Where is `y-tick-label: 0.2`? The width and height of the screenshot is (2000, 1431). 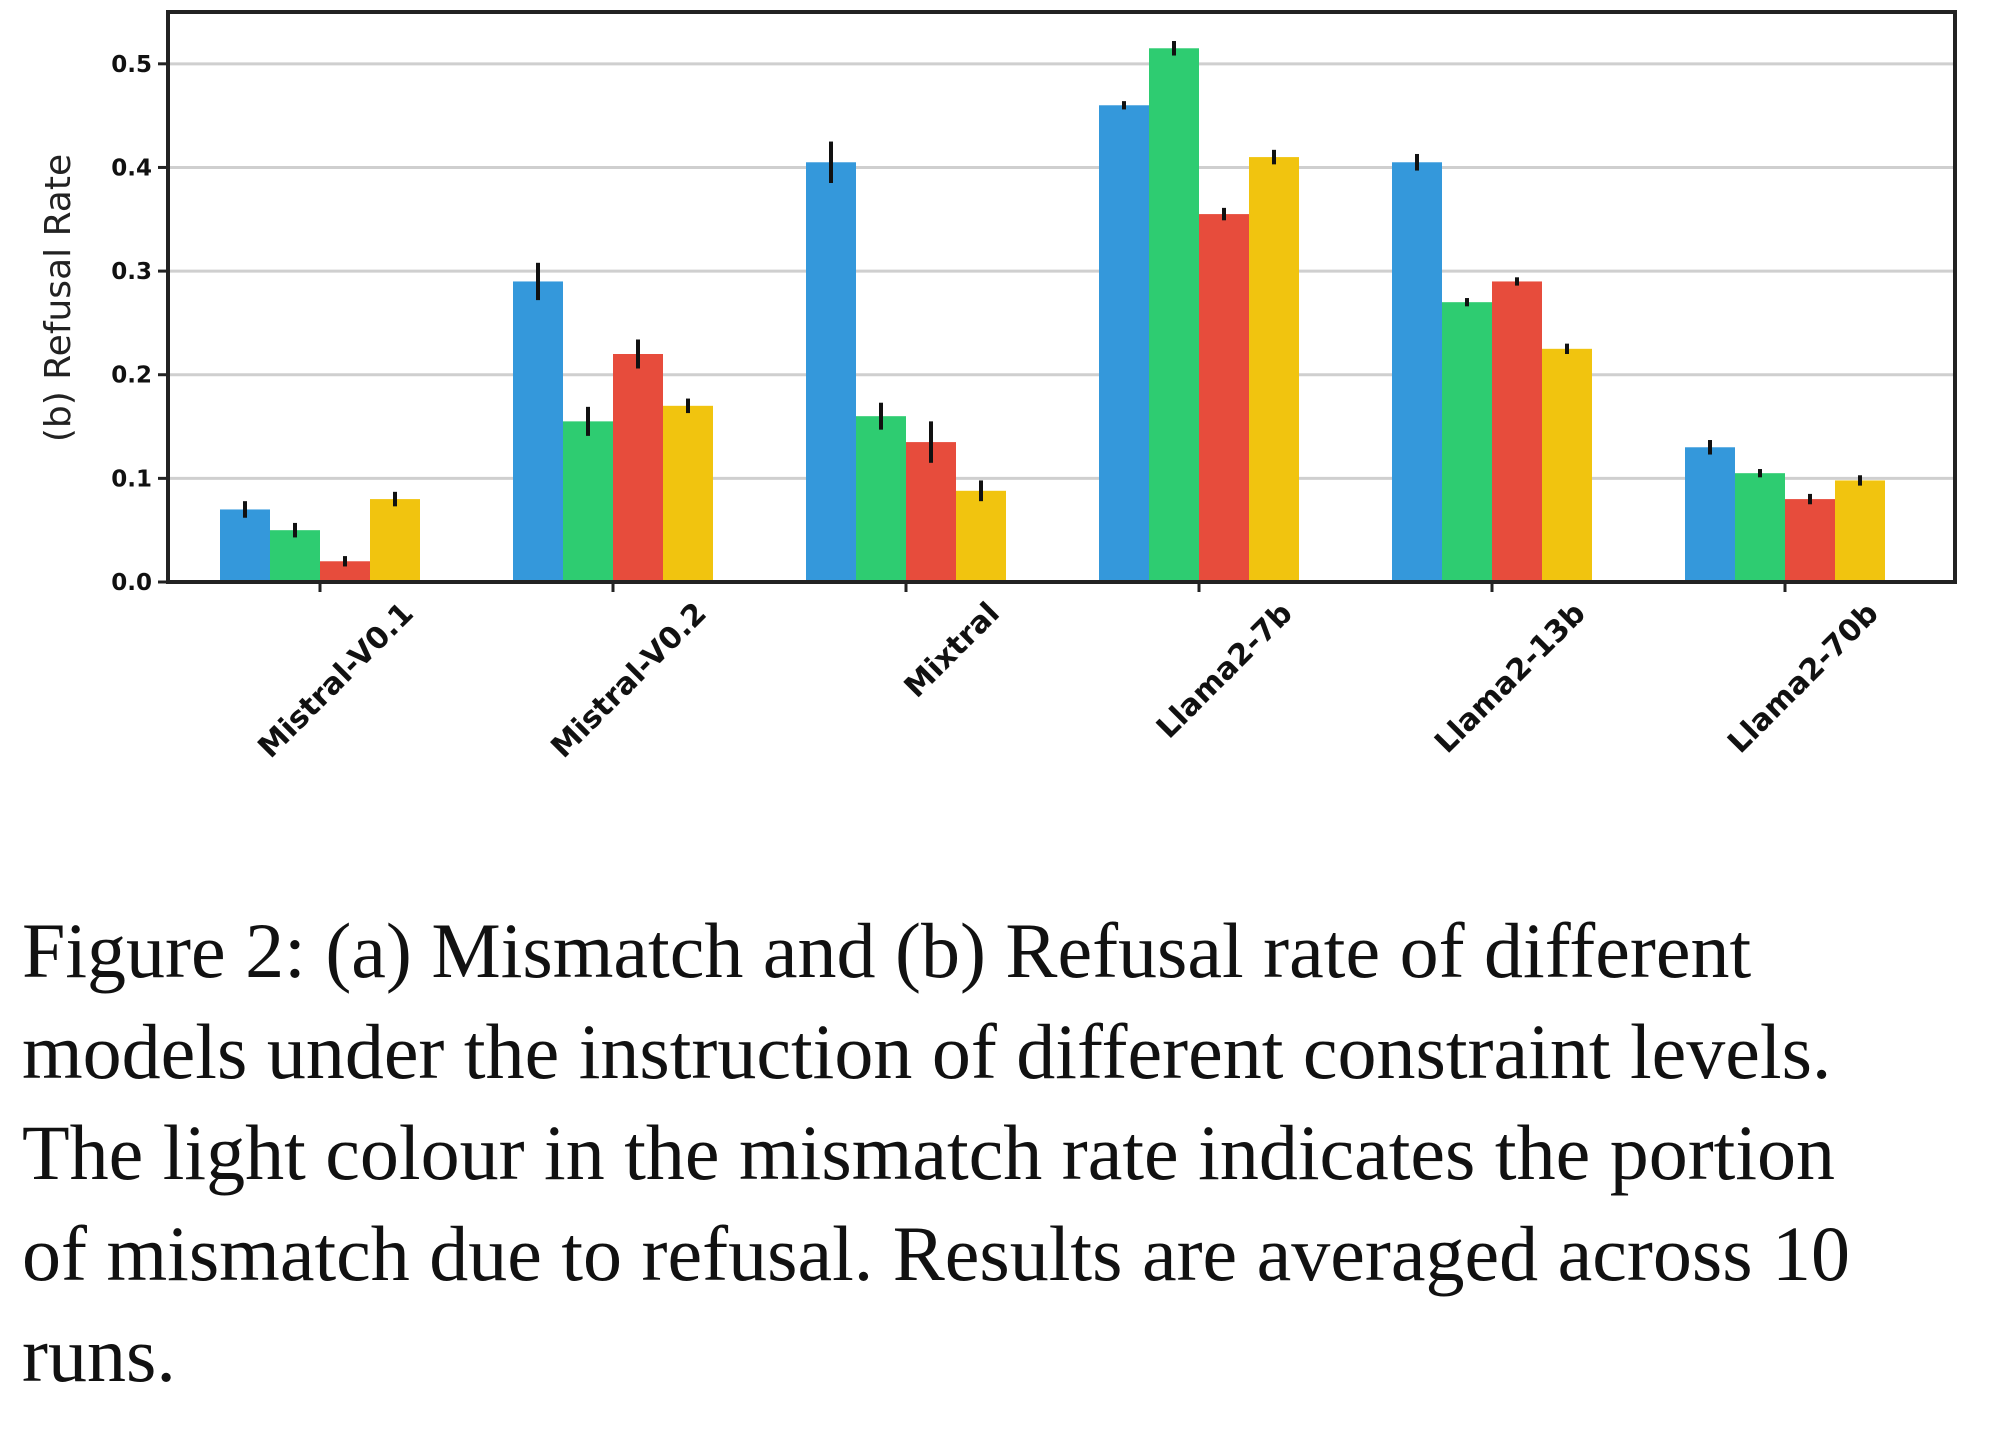 y-tick-label: 0.2 is located at coordinates (131, 376).